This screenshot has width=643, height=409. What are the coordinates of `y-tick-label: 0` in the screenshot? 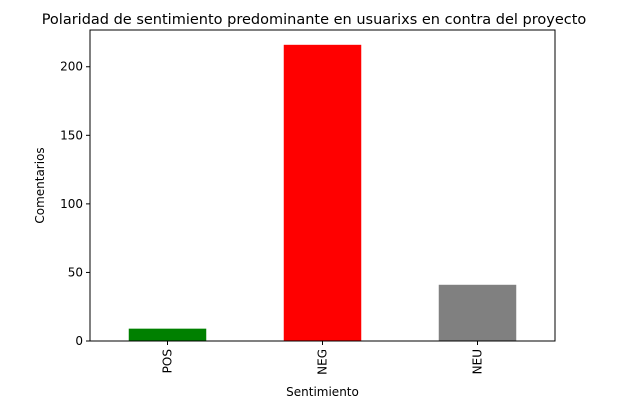 It's located at (79, 341).